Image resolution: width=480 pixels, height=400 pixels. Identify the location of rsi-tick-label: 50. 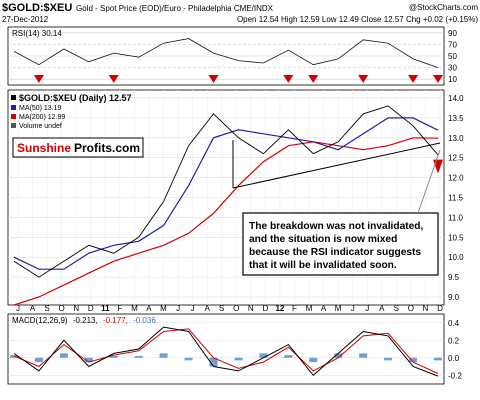
(452, 56).